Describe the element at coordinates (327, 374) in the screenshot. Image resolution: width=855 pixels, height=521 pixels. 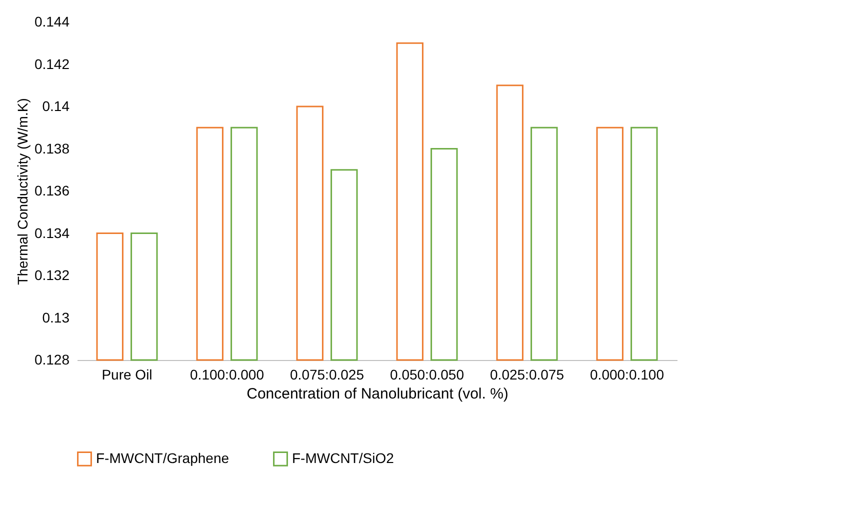
I see `x-tick-label: 0.075:0.025` at that location.